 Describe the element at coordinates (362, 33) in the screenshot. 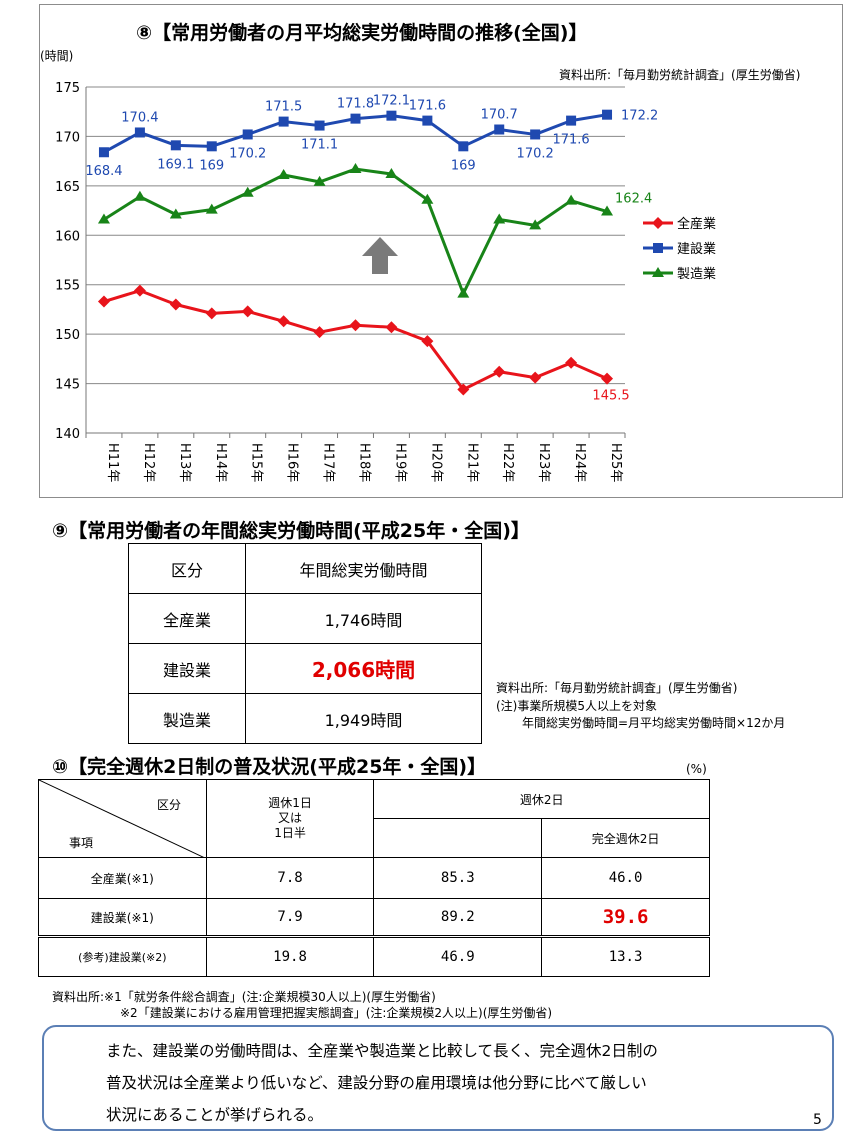

I see `chart-title: ⑧【常用労働者の月平均総実労働時間の推移(全国)】` at that location.